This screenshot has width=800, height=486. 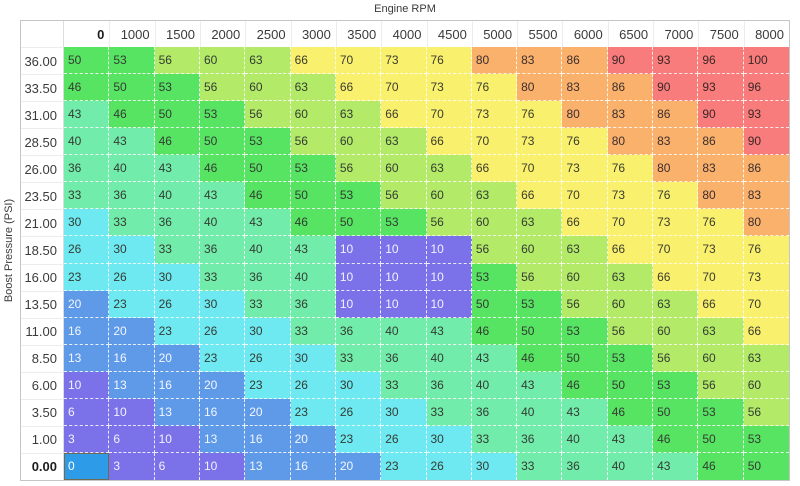 What do you see at coordinates (177, 169) in the screenshot?
I see `cell-r4c2: 43` at bounding box center [177, 169].